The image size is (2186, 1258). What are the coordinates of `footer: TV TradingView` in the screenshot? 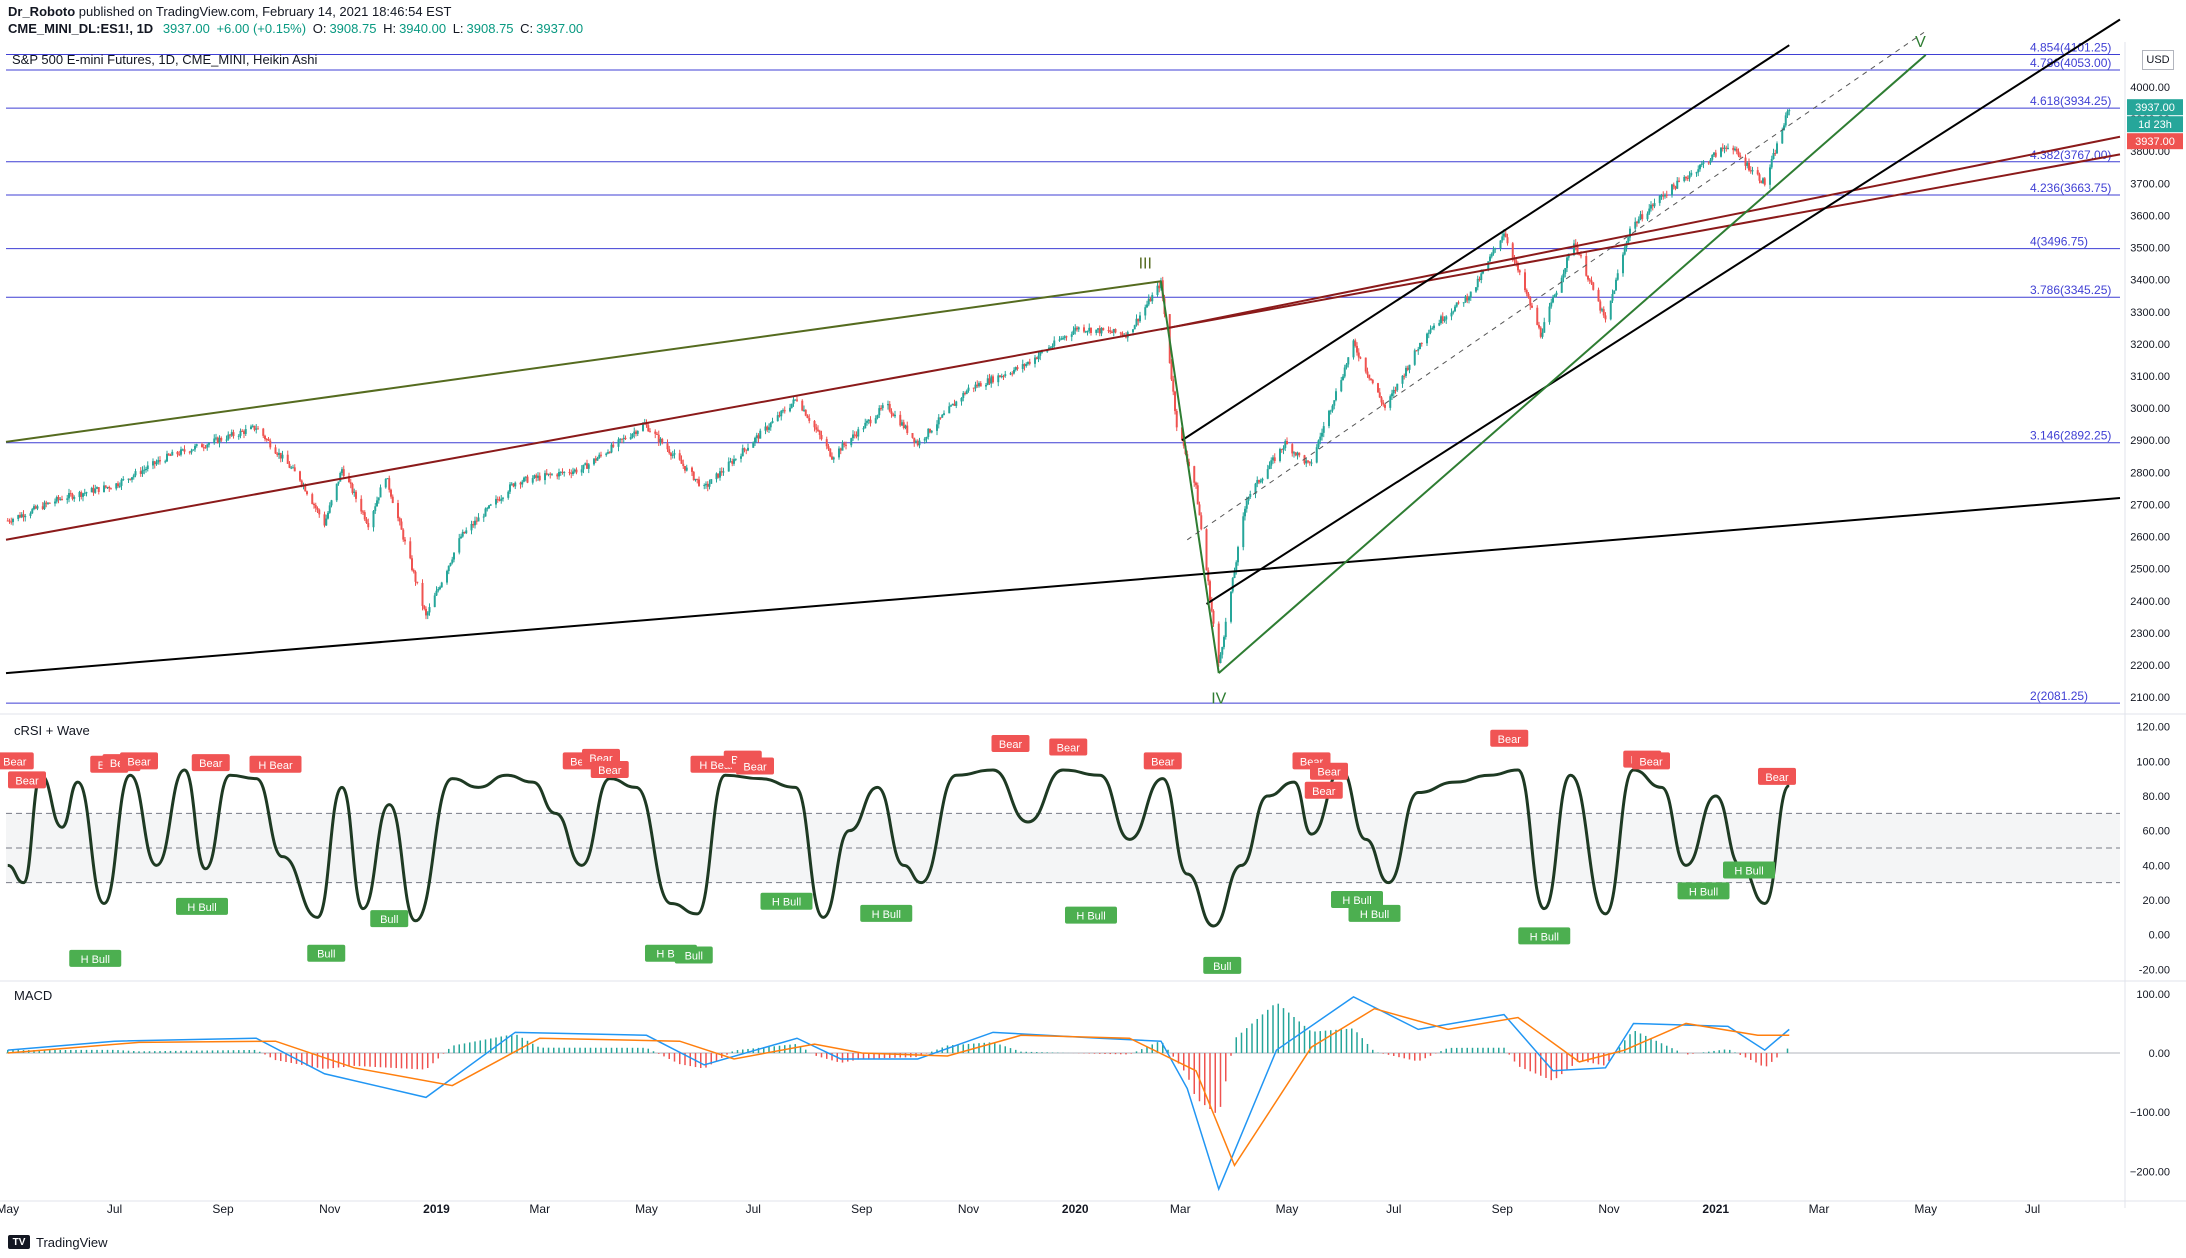 It's located at (58, 1242).